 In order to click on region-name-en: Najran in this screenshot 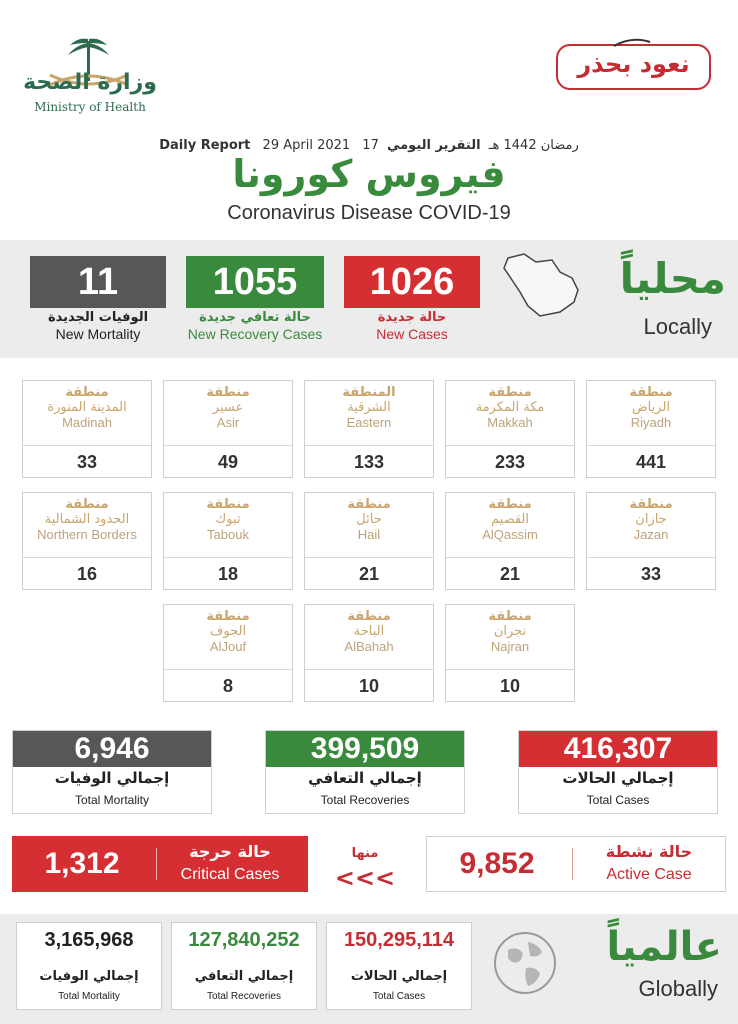, I will do `click(510, 646)`.